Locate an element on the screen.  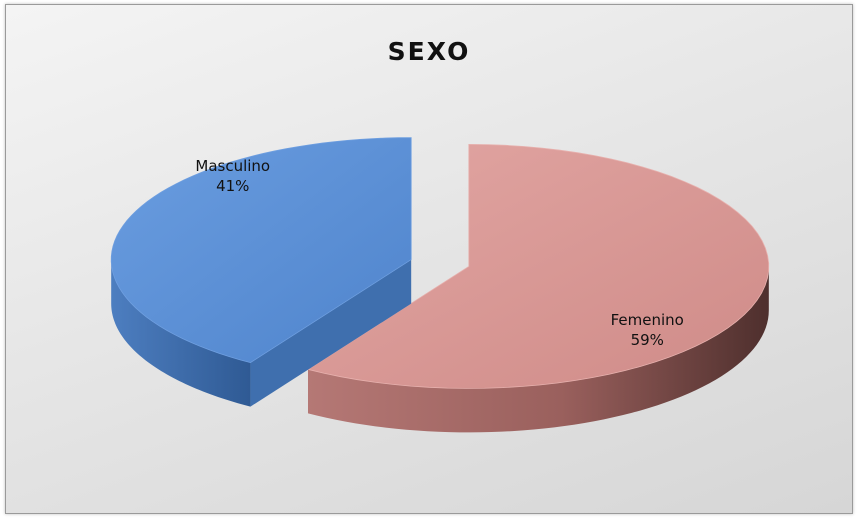
slice-masculino-face is located at coordinates (331, 333).